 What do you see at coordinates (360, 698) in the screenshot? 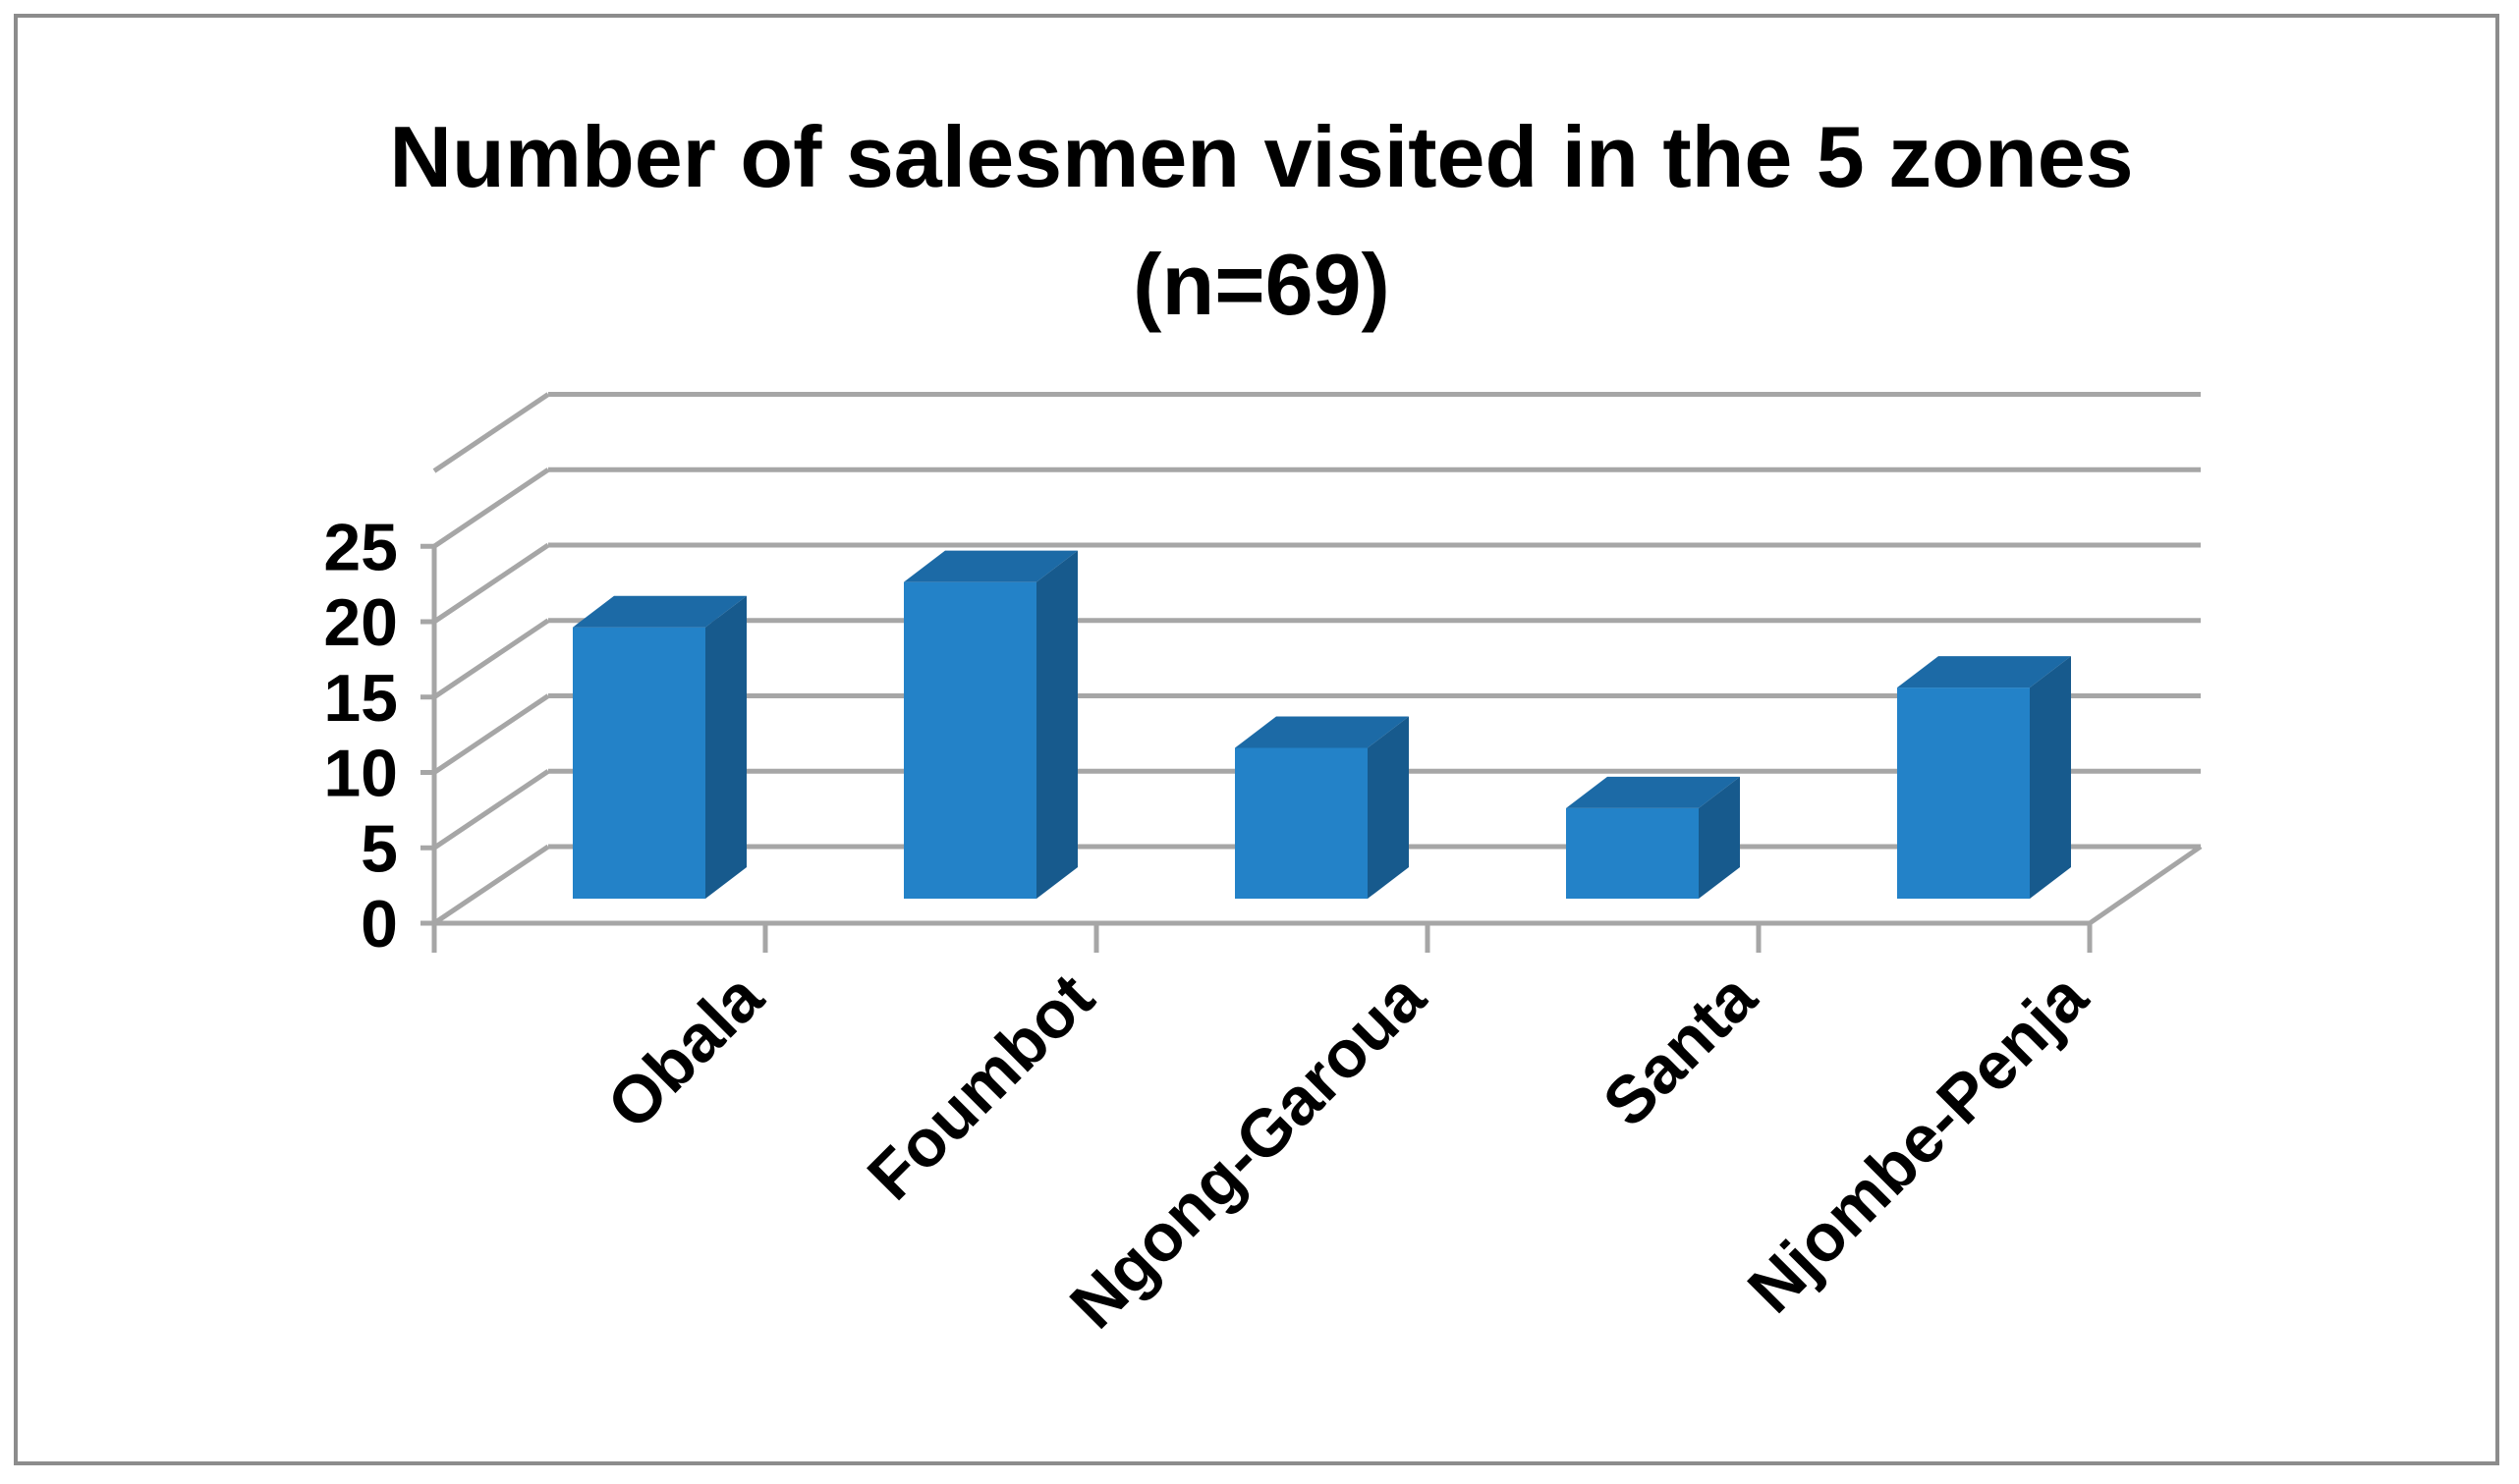
I see `y-tick-label: 15` at bounding box center [360, 698].